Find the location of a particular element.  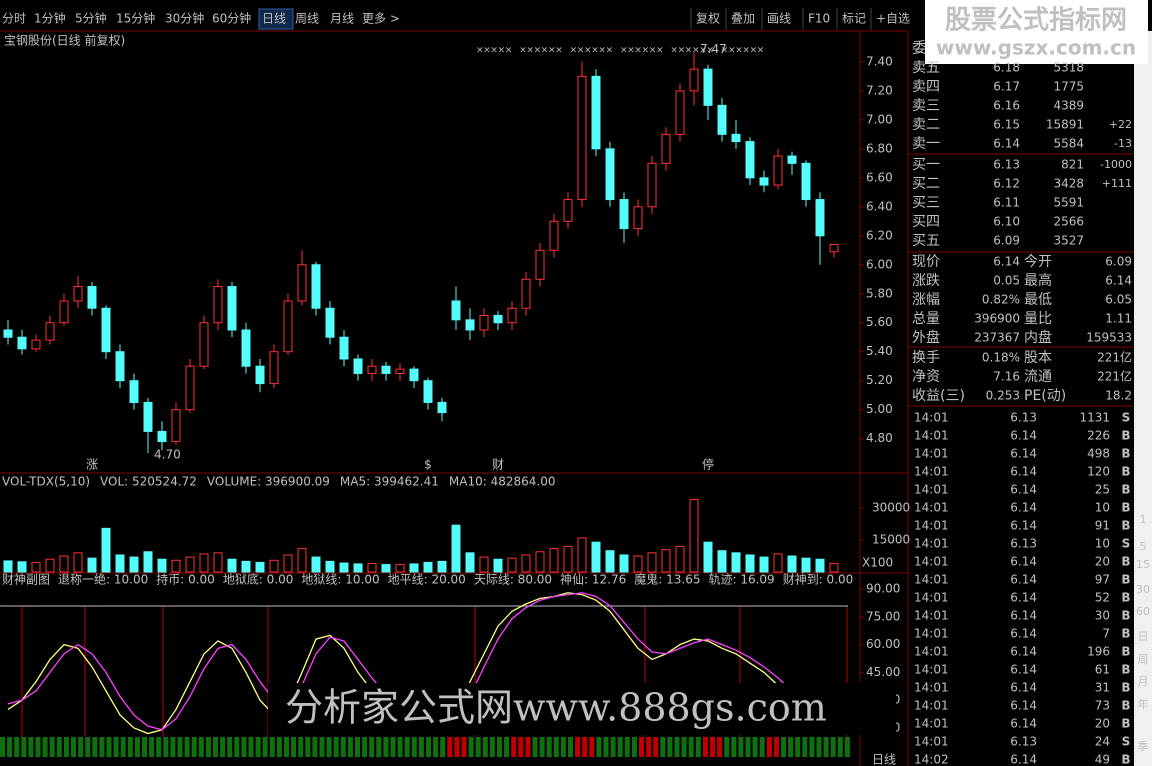

period-tab: 日线 is located at coordinates (274, 19).